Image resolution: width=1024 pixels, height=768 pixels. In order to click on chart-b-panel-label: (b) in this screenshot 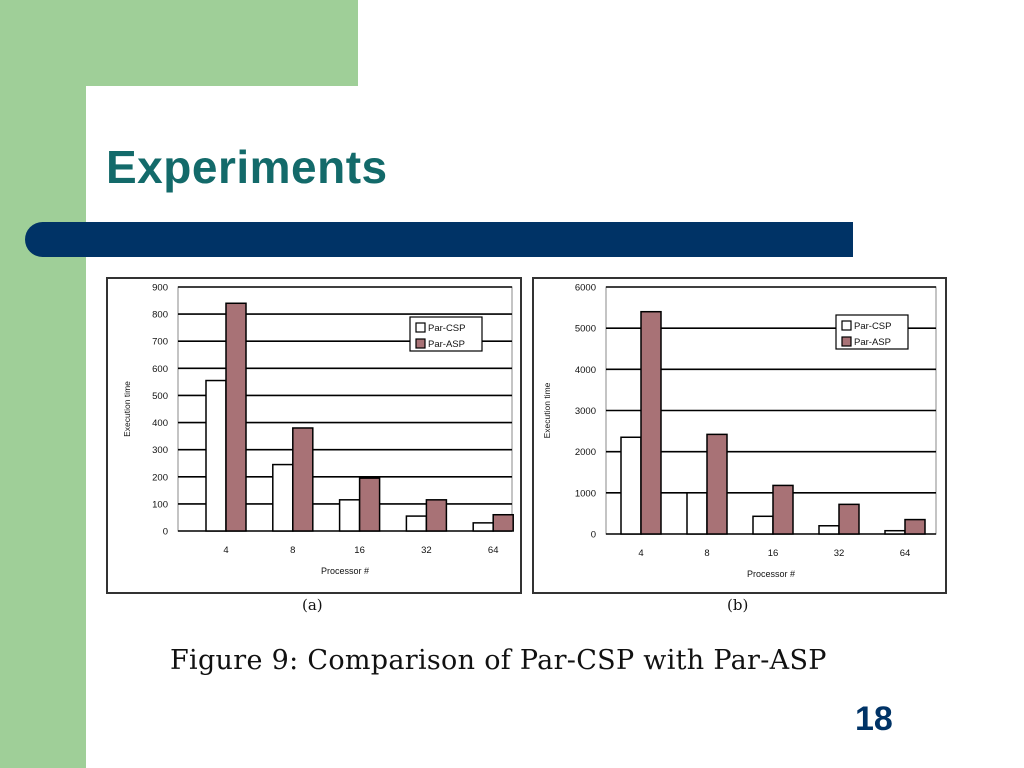, I will do `click(738, 605)`.